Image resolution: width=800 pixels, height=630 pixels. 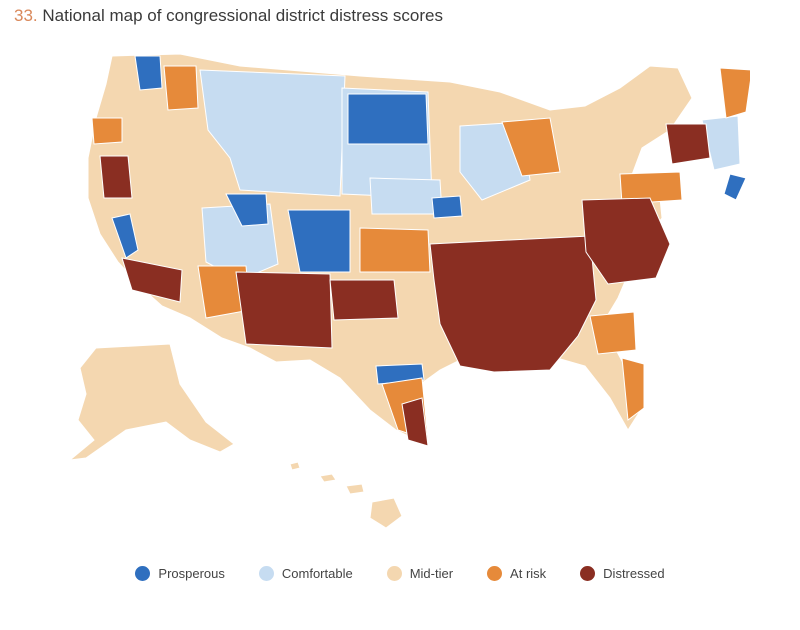 I want to click on region-prosperous-north-dakota, so click(x=388, y=119).